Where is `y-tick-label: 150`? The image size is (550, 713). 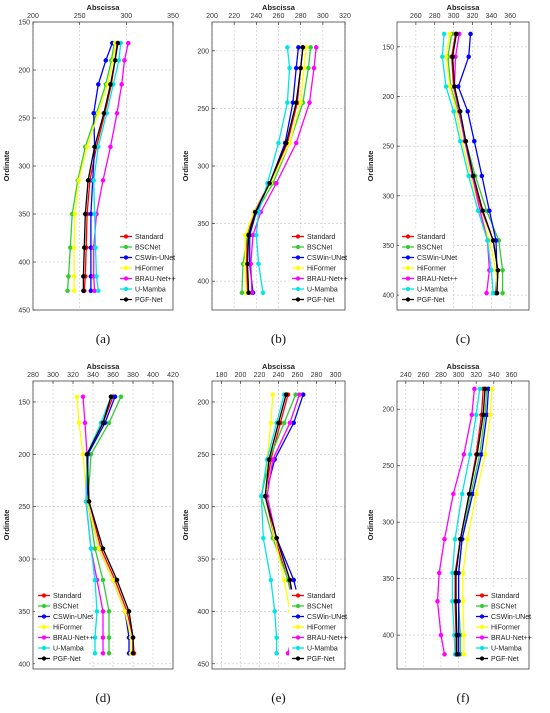
y-tick-label: 150 is located at coordinates (24, 402).